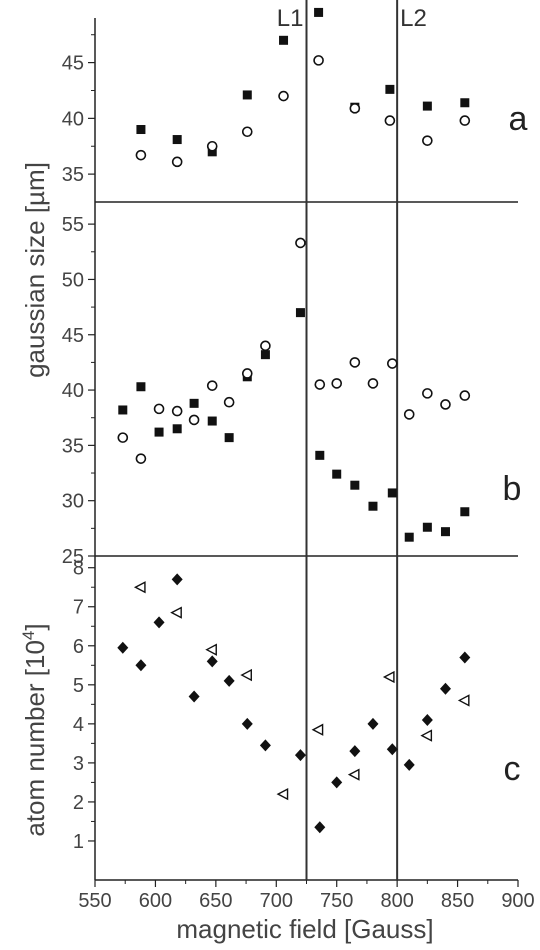 This screenshot has width=540, height=950. I want to click on x-tick-label: 750, so click(336, 901).